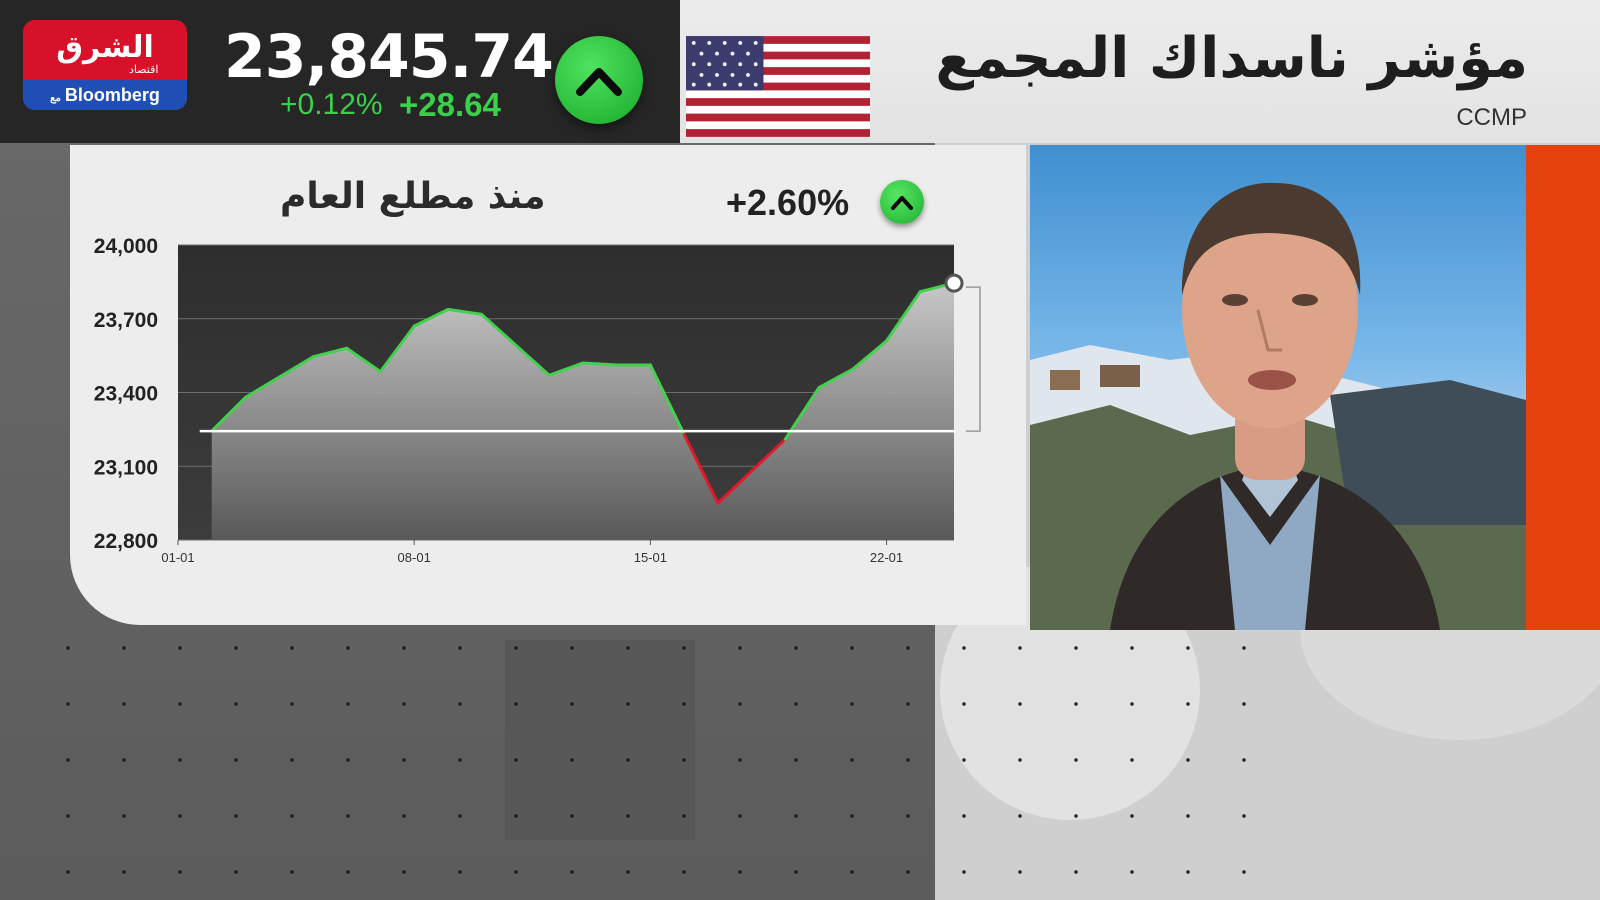 The width and height of the screenshot is (1600, 900). What do you see at coordinates (55, 98) in the screenshot?
I see `brand-logo-with: مع` at bounding box center [55, 98].